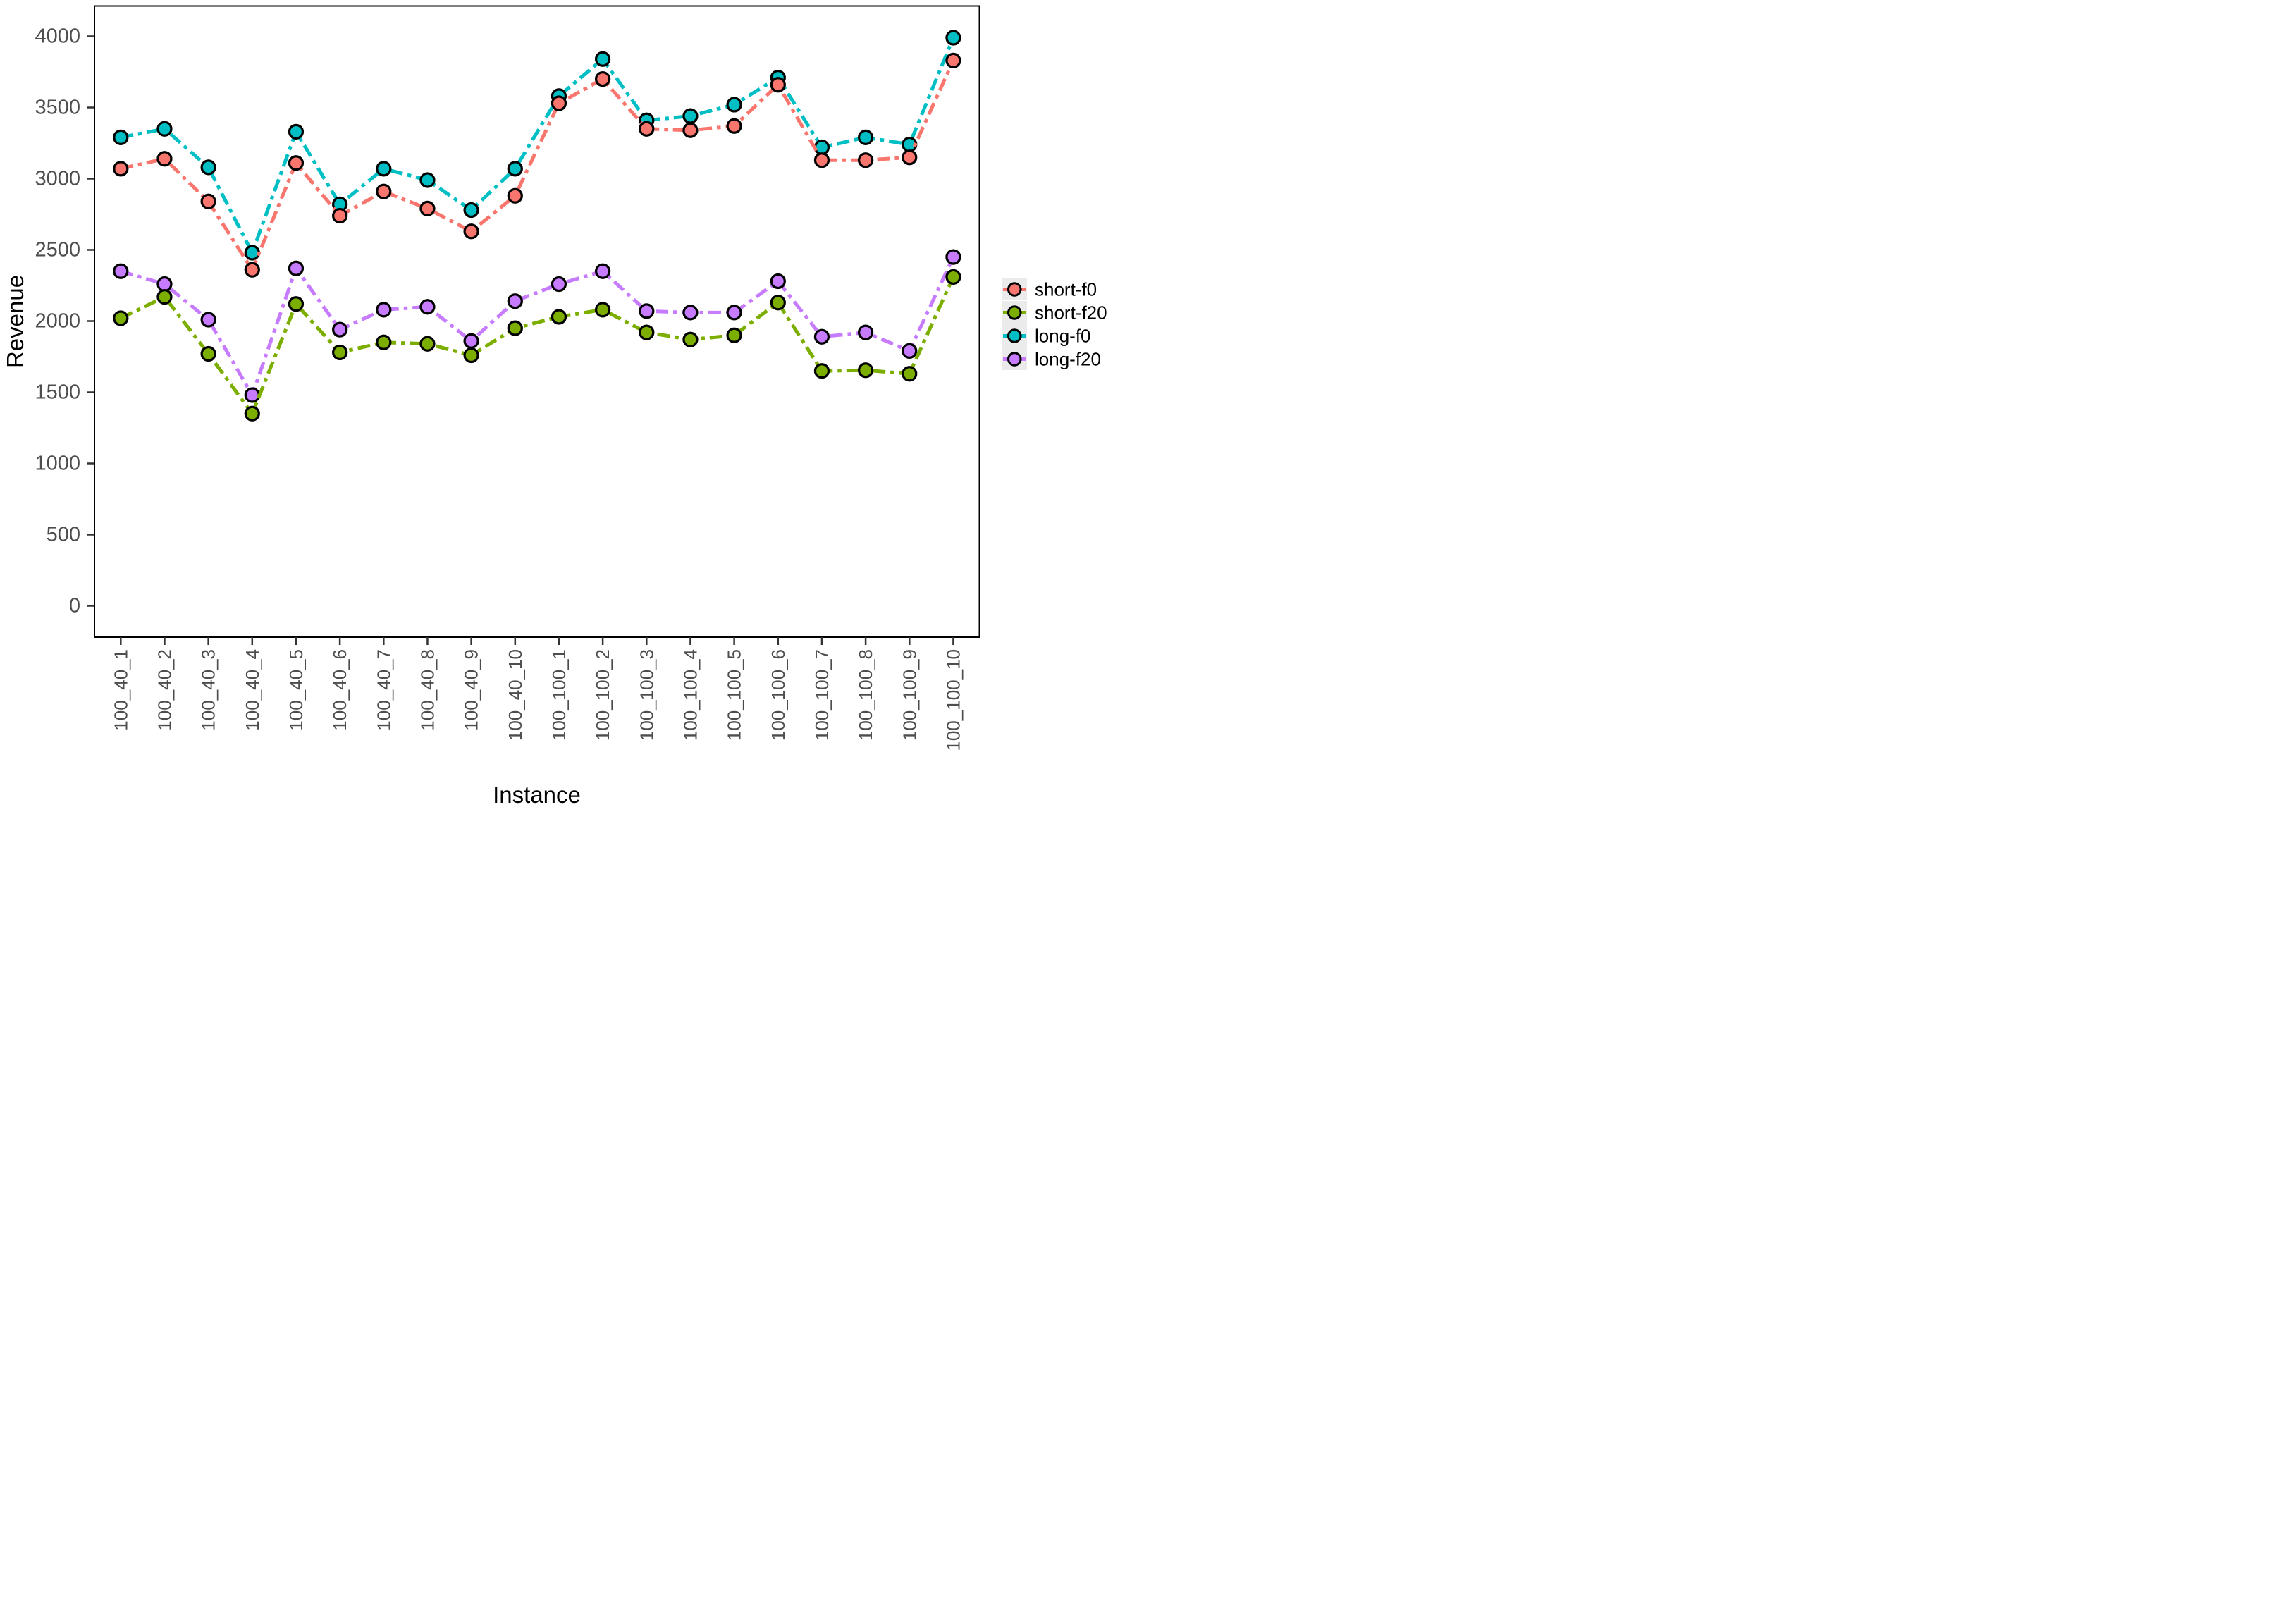  Describe the element at coordinates (57, 37) in the screenshot. I see `y-tick-label: 4000` at that location.